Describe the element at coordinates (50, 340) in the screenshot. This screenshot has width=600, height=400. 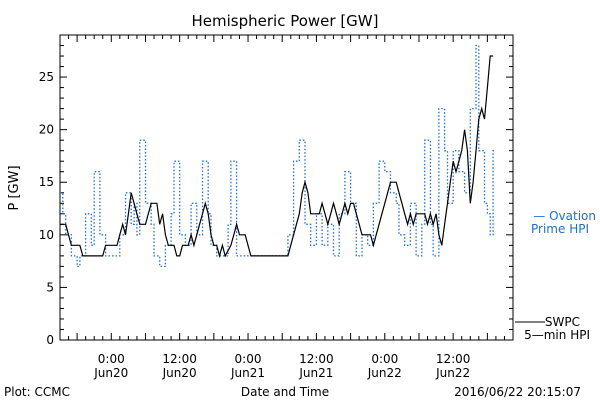
I see `y-tick-label: 0` at that location.